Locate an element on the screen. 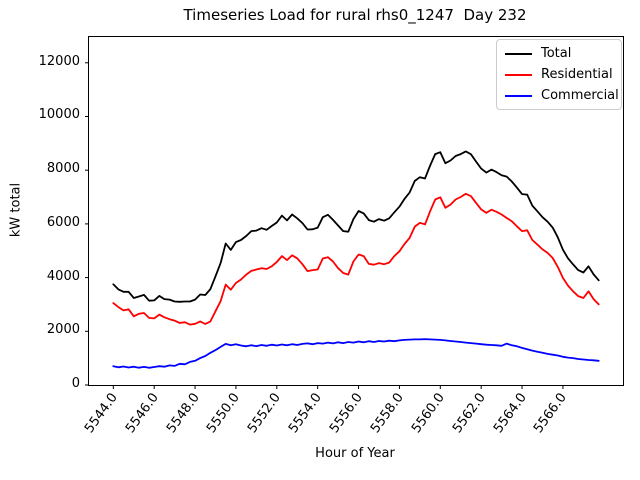 The width and height of the screenshot is (640, 480). y-tick-label: 0 is located at coordinates (75, 383).